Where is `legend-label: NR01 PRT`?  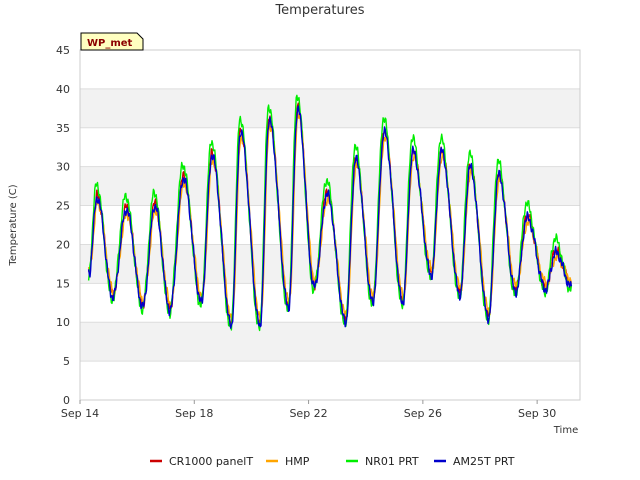
legend-label: NR01 PRT is located at coordinates (392, 461).